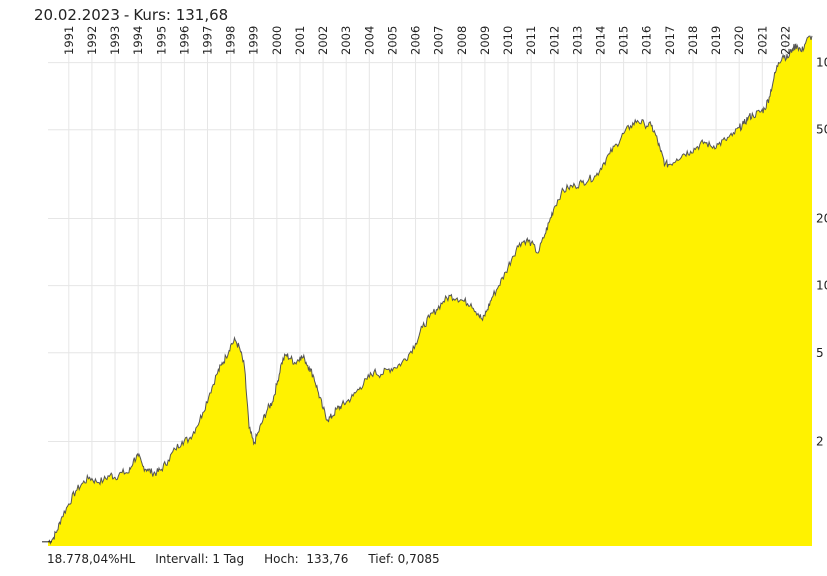 The height and width of the screenshot is (576, 827). Describe the element at coordinates (92, 40) in the screenshot. I see `x-tick-label: 1992` at that location.